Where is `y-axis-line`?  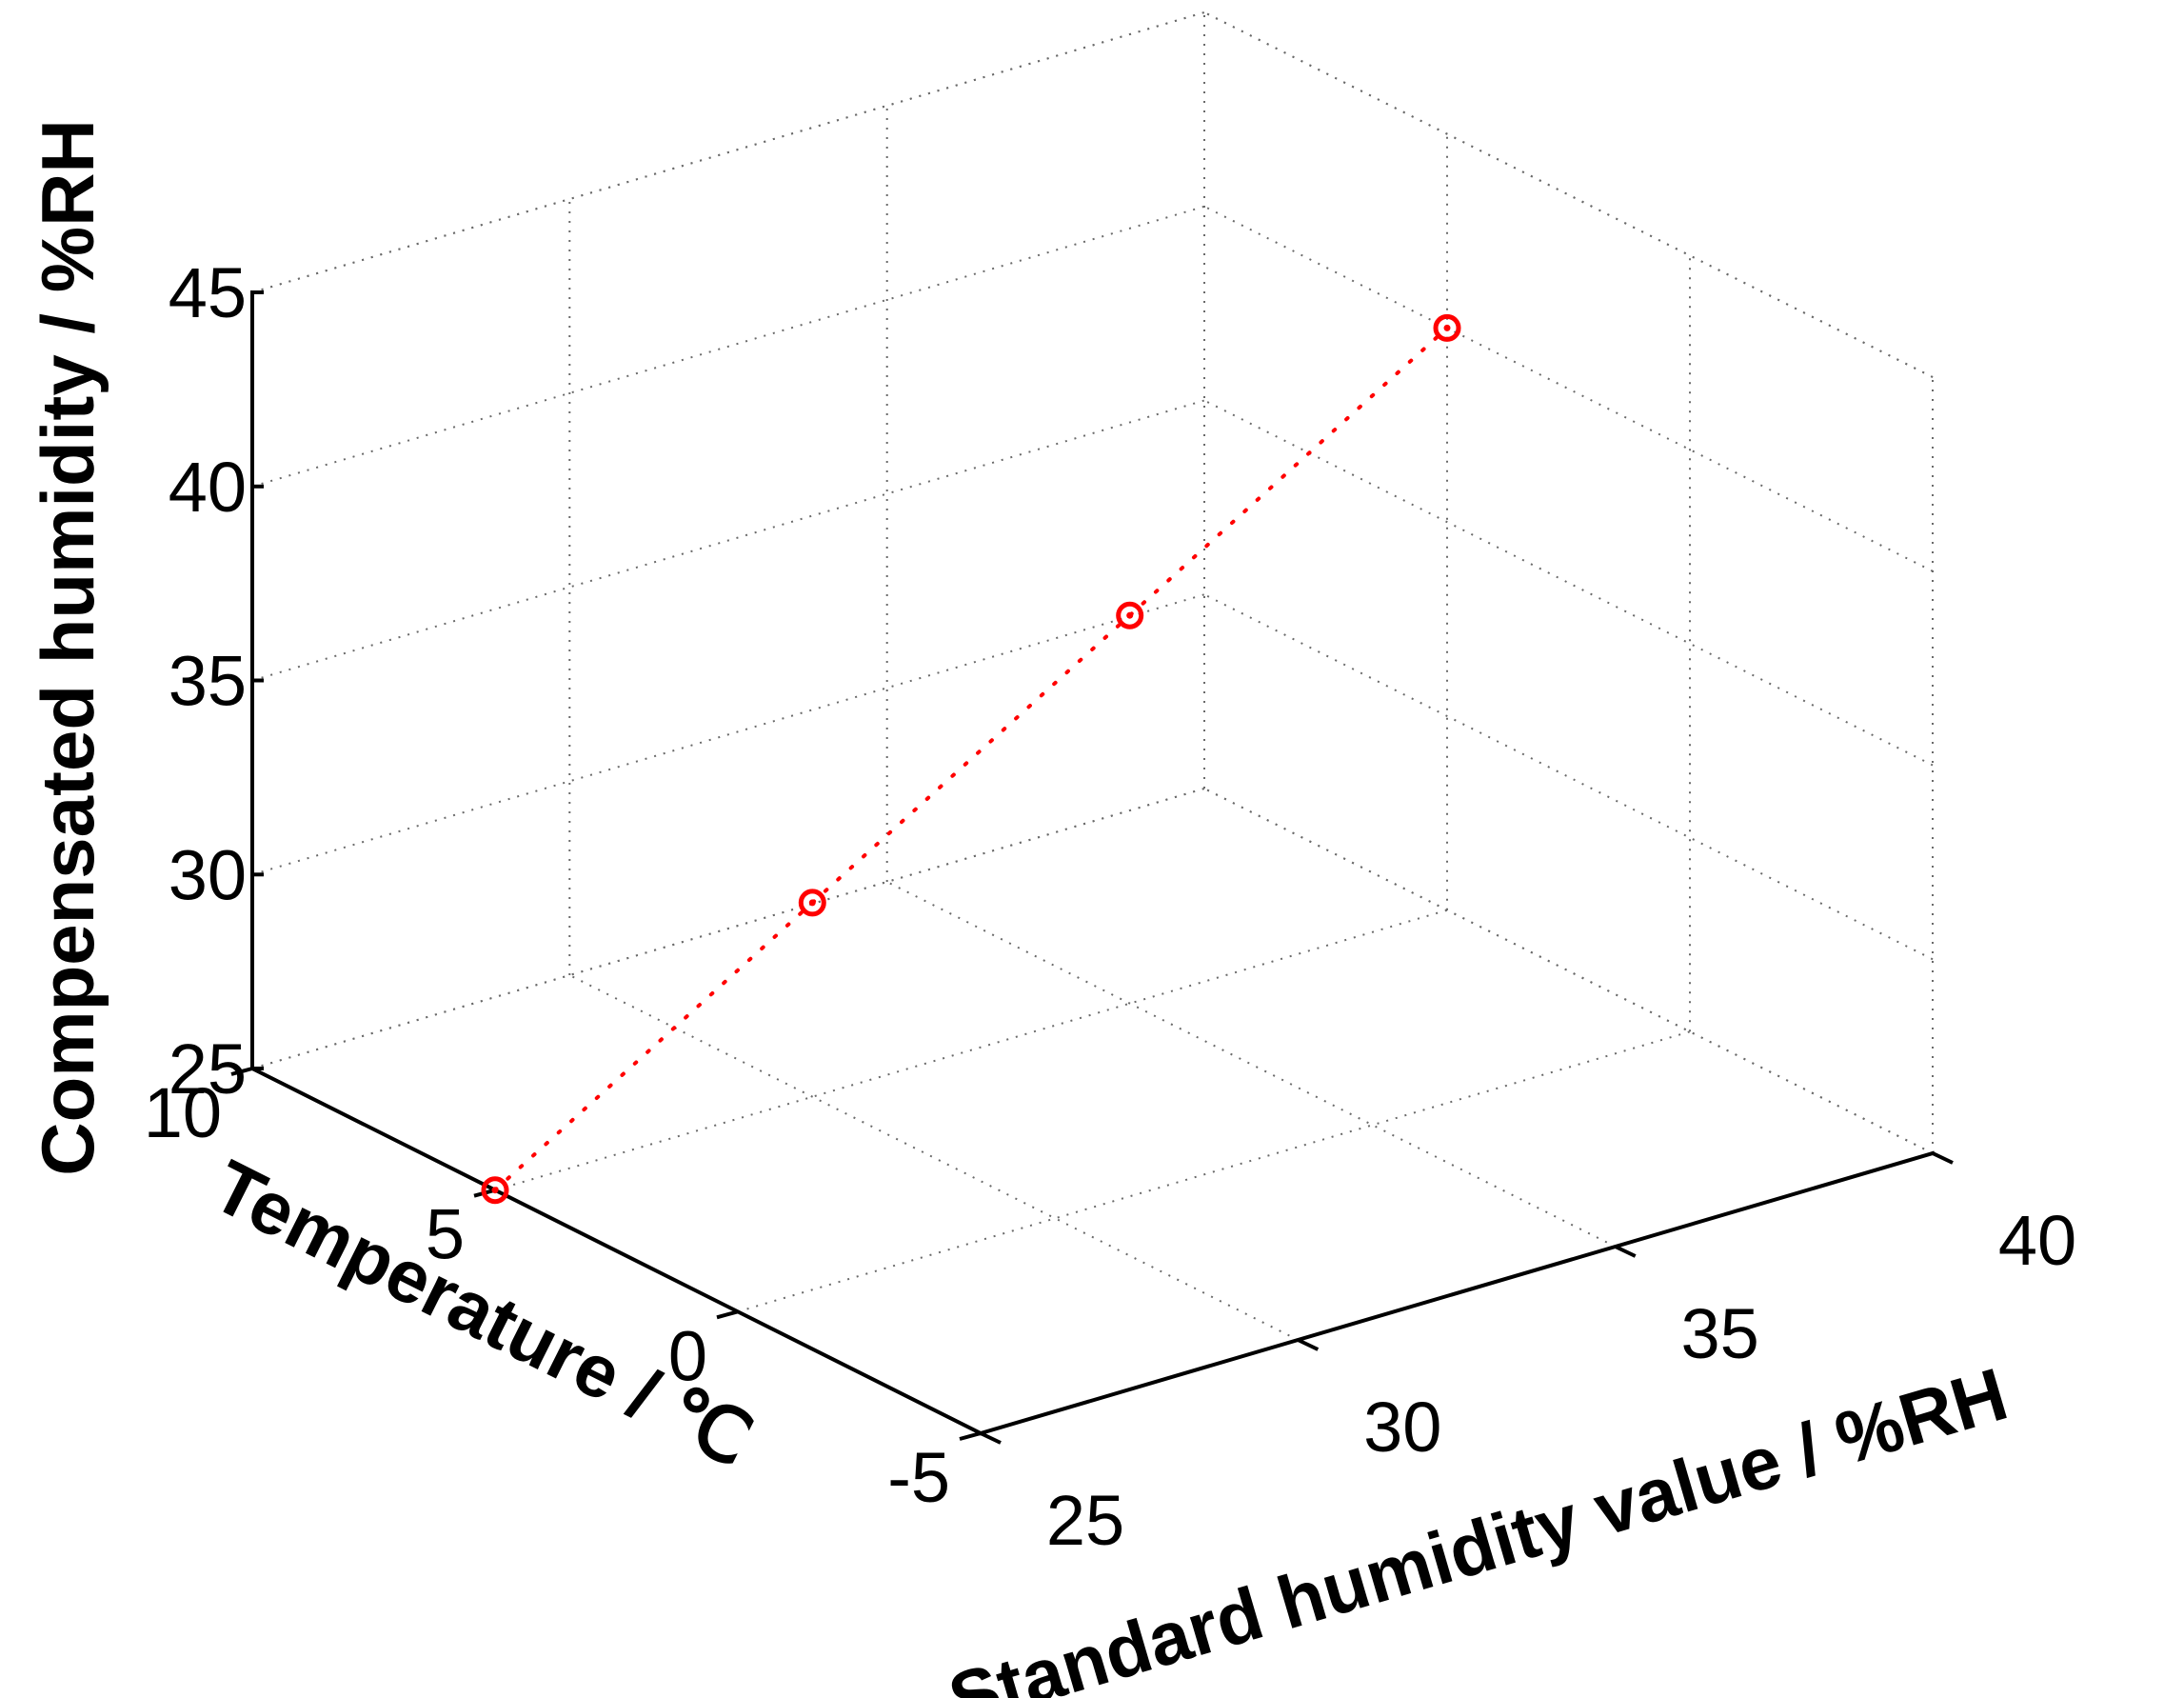
y-axis-line is located at coordinates (616, 1251).